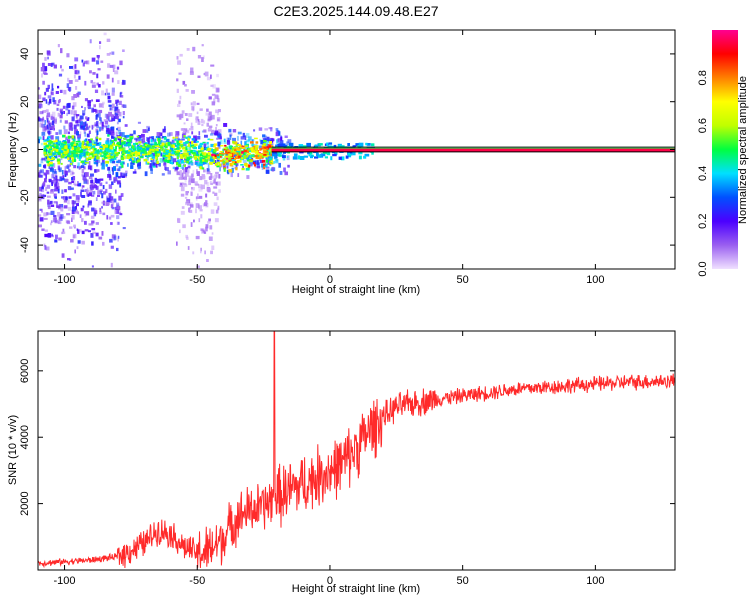 This screenshot has height=600, width=750. What do you see at coordinates (25, 245) in the screenshot?
I see `y-tick-label: -40` at bounding box center [25, 245].